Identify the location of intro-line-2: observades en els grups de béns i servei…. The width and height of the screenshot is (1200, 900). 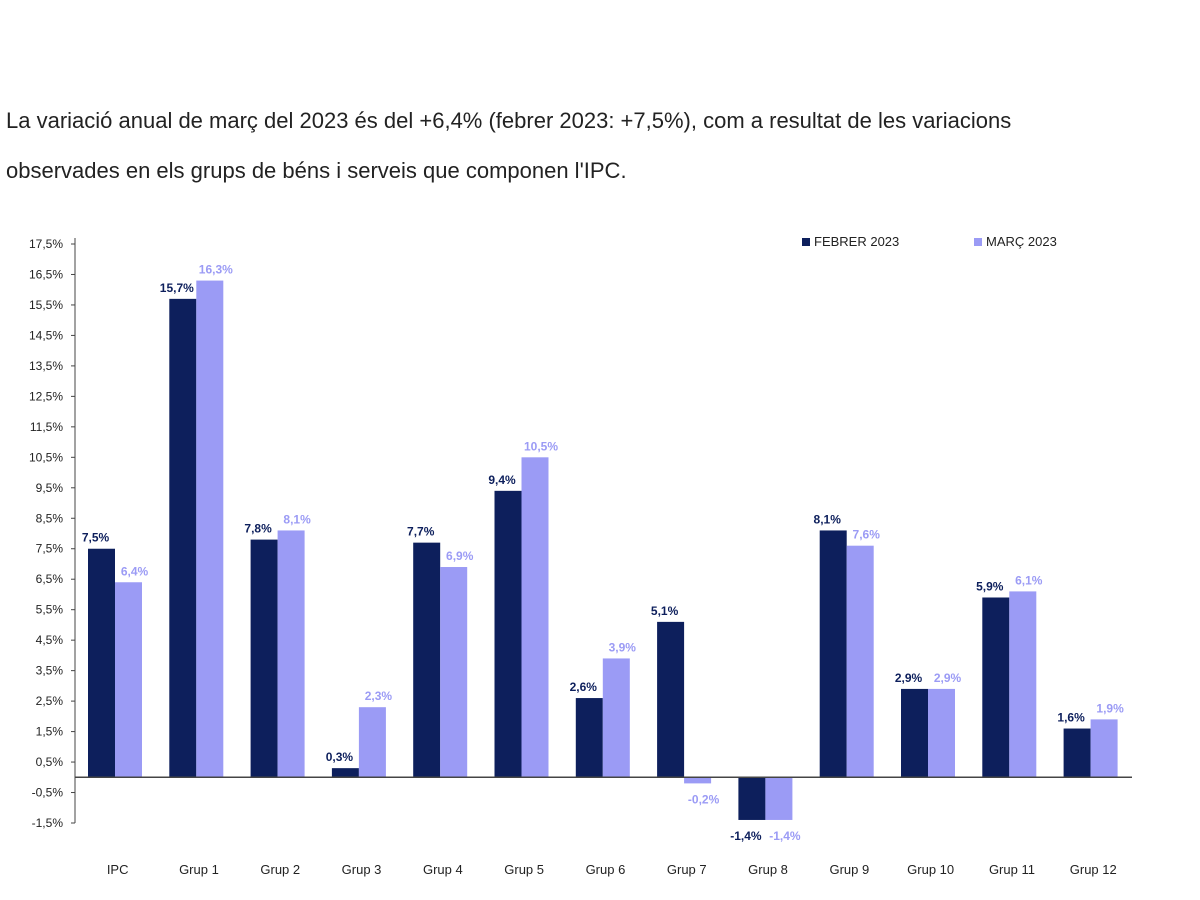
(316, 170).